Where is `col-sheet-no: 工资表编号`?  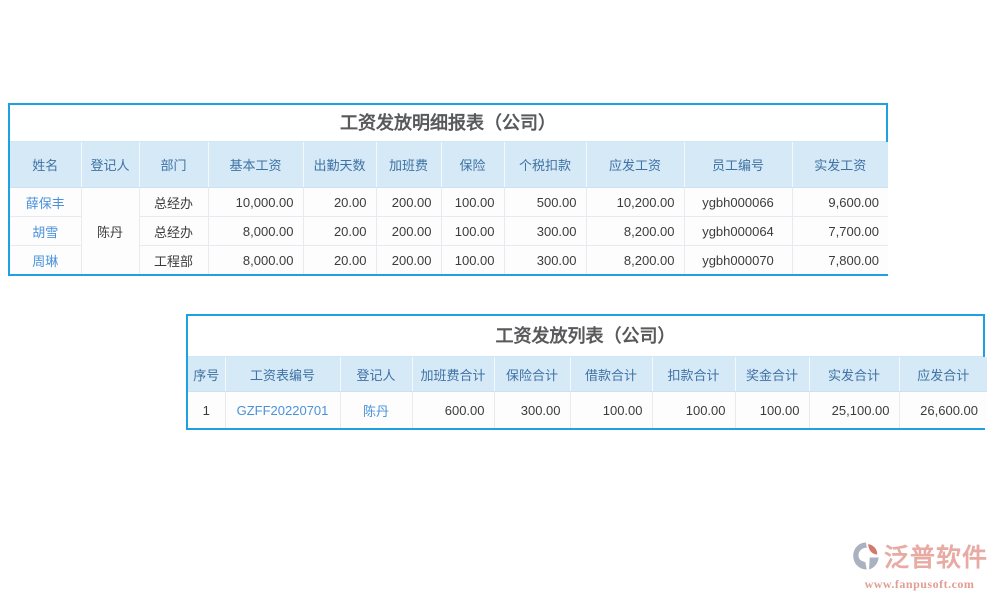
col-sheet-no: 工资表编号 is located at coordinates (282, 374).